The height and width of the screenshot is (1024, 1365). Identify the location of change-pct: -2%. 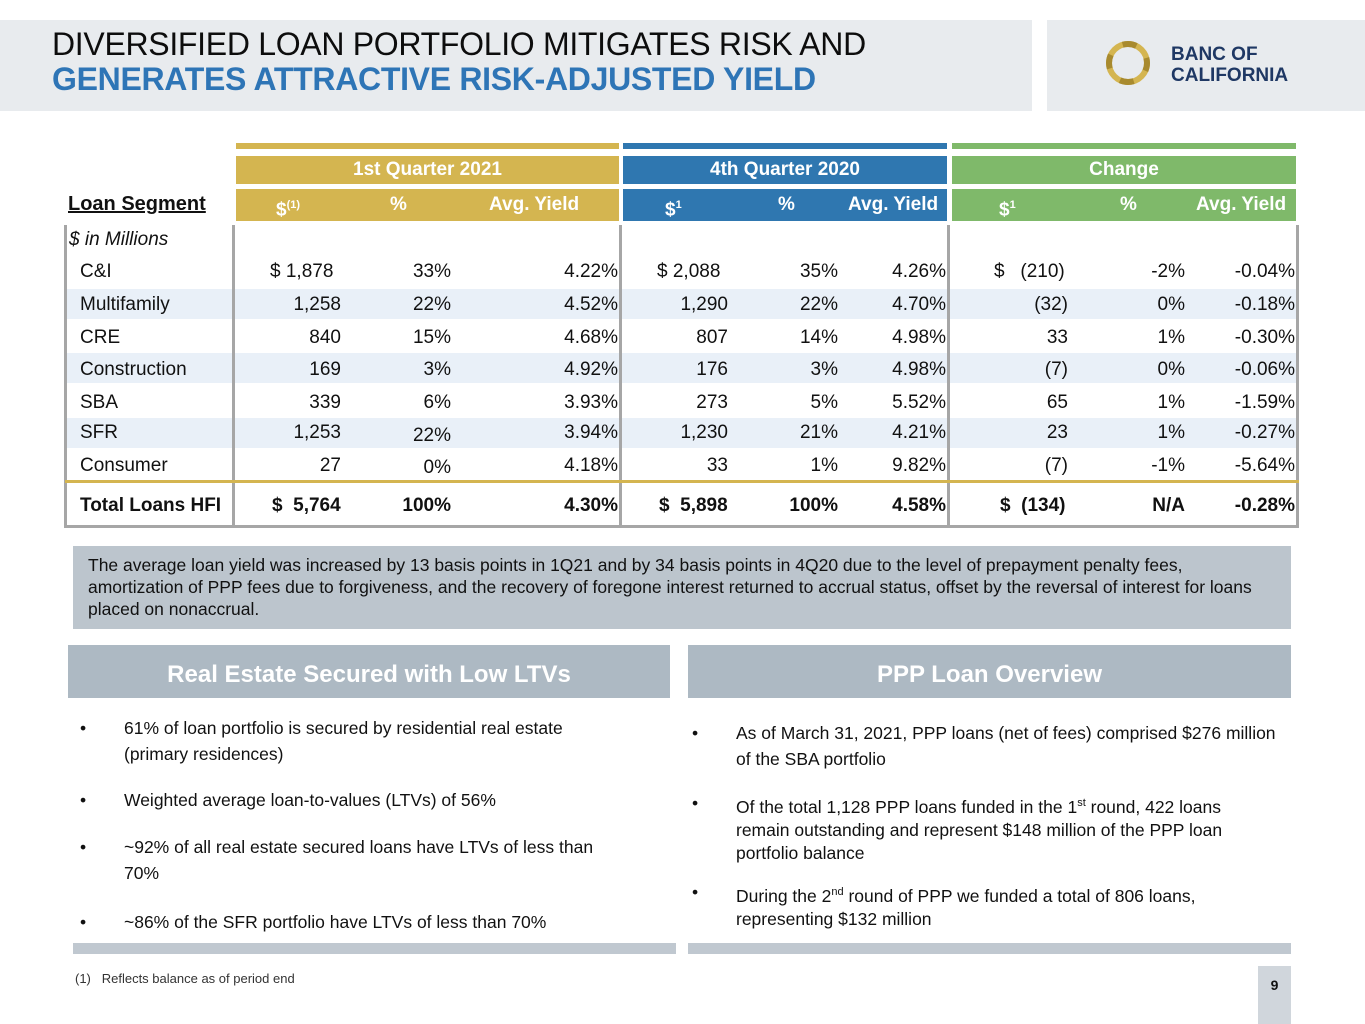
(1168, 271).